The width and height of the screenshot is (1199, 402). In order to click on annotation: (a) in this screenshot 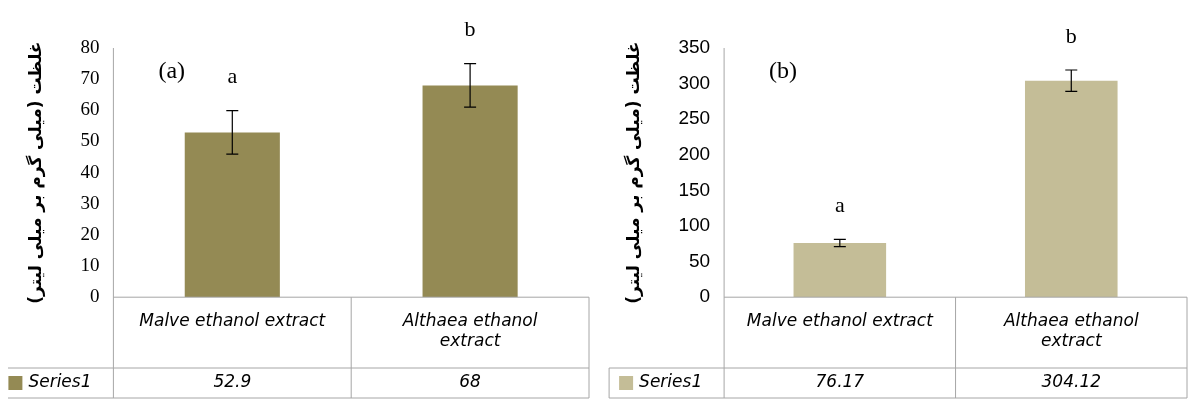, I will do `click(172, 70)`.